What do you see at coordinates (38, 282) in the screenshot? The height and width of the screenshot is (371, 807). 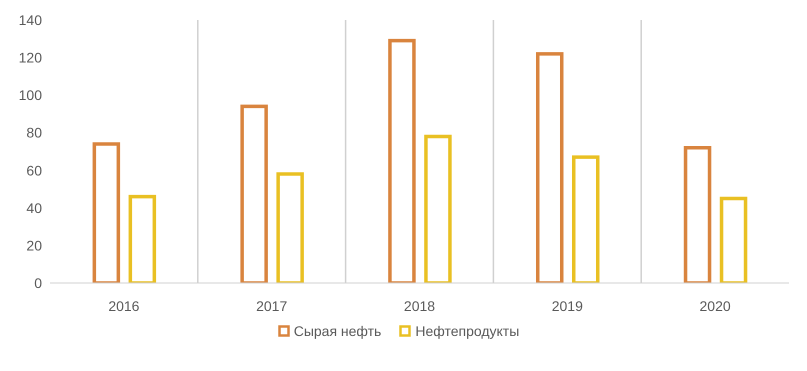 I see `y-tick-label: 0` at bounding box center [38, 282].